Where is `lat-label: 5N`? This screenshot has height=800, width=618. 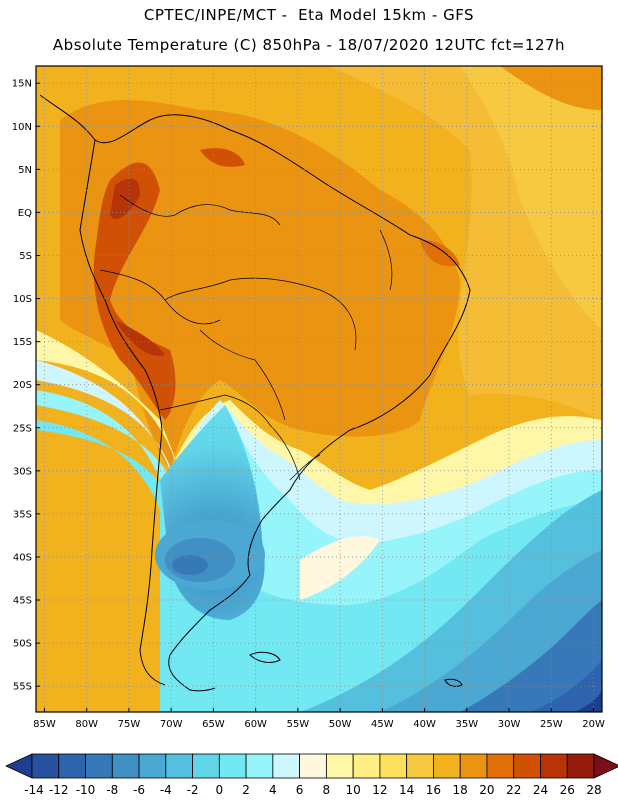 lat-label: 5N is located at coordinates (25, 170).